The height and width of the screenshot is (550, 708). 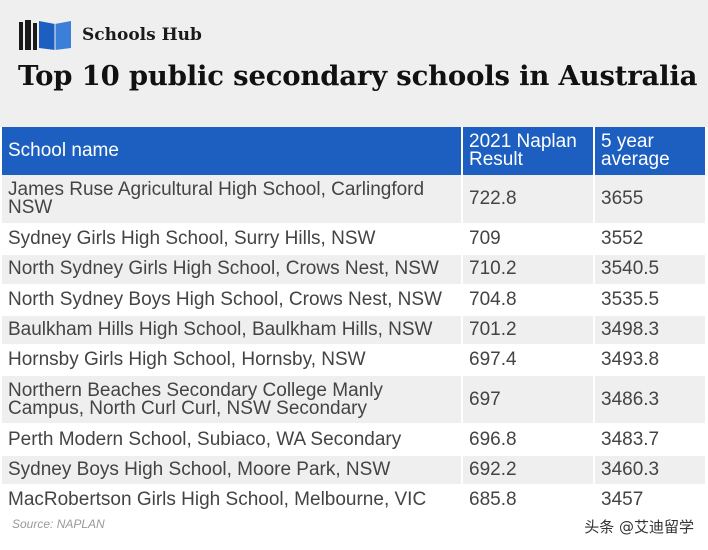 I want to click on school-name-cell: Hornsby Girls High School, Hornsby, NSW, so click(x=232, y=361).